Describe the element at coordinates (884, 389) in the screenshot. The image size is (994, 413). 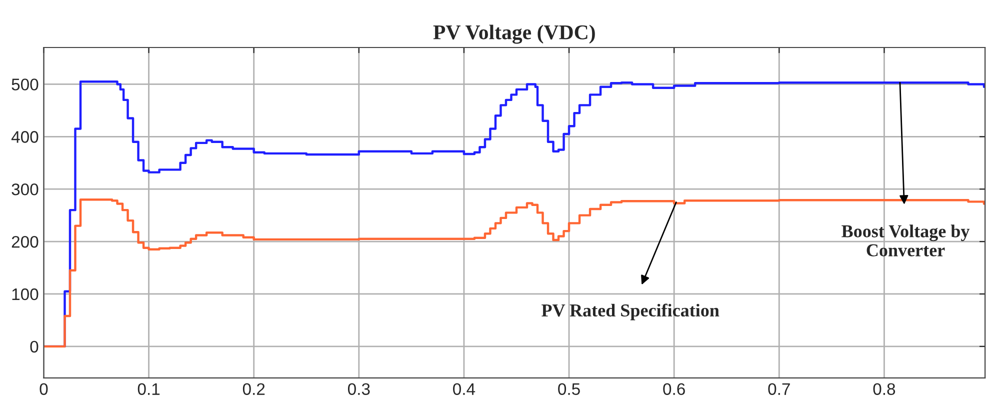
I see `x-tick-label: 0.8` at that location.